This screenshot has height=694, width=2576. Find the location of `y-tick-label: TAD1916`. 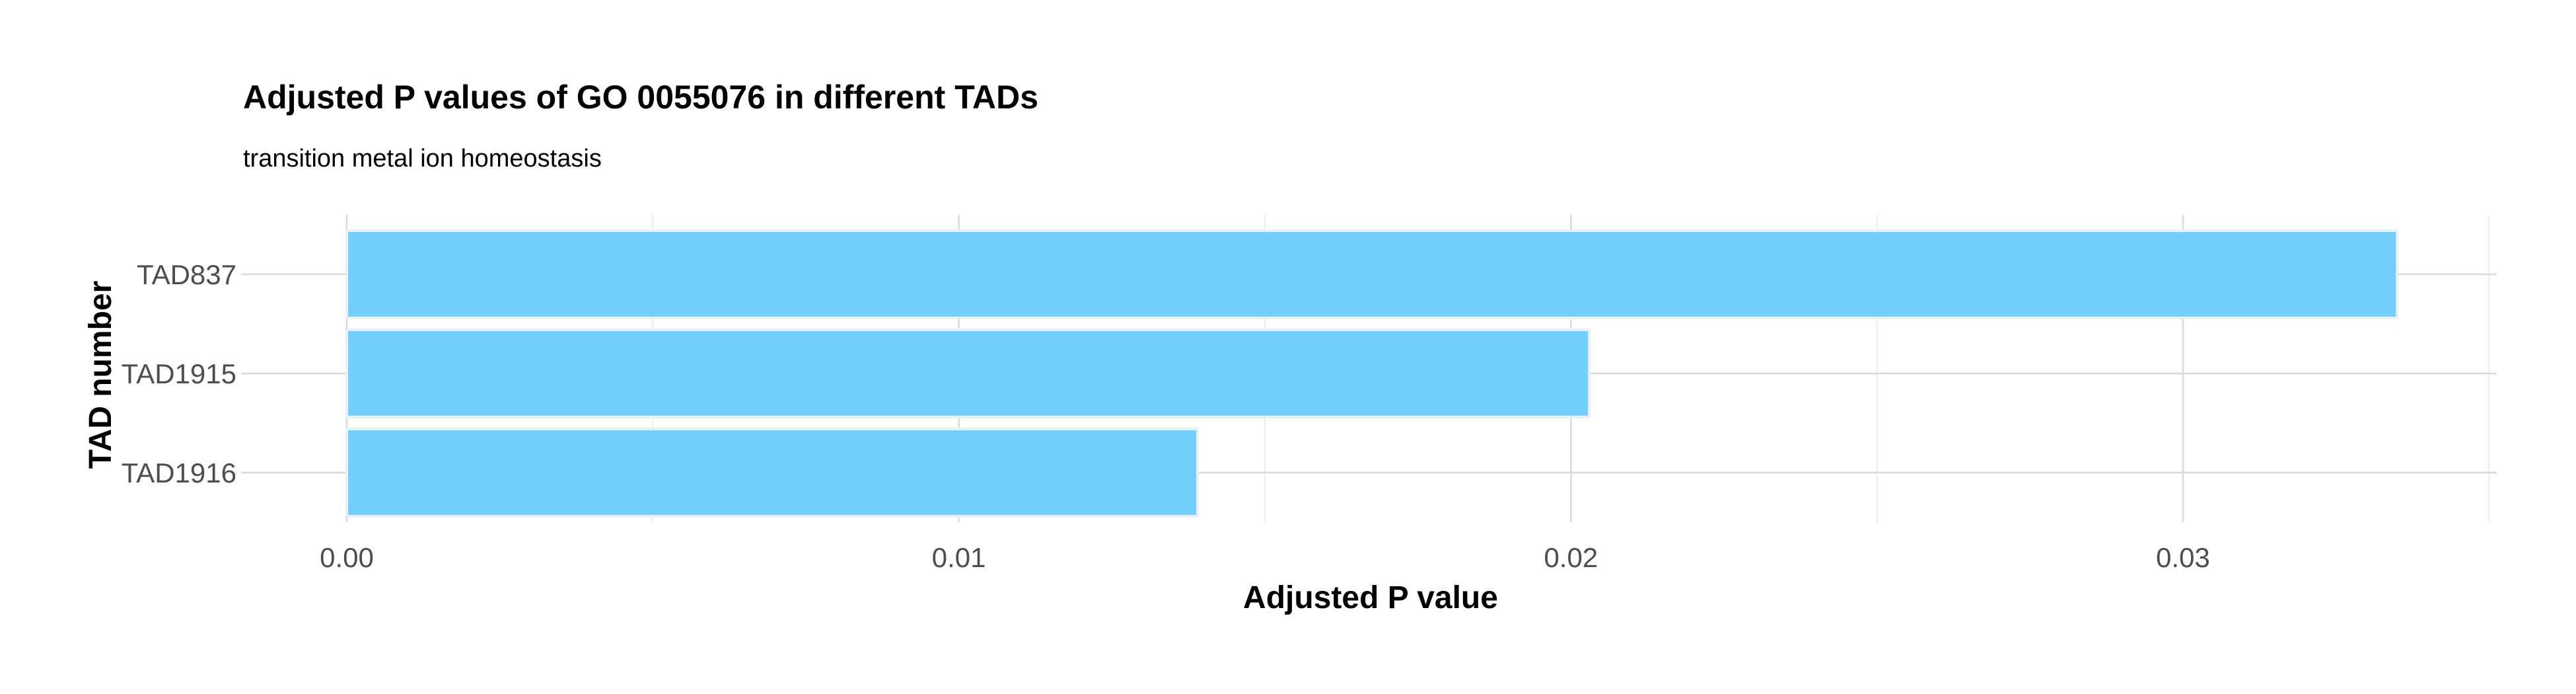

y-tick-label: TAD1916 is located at coordinates (179, 472).